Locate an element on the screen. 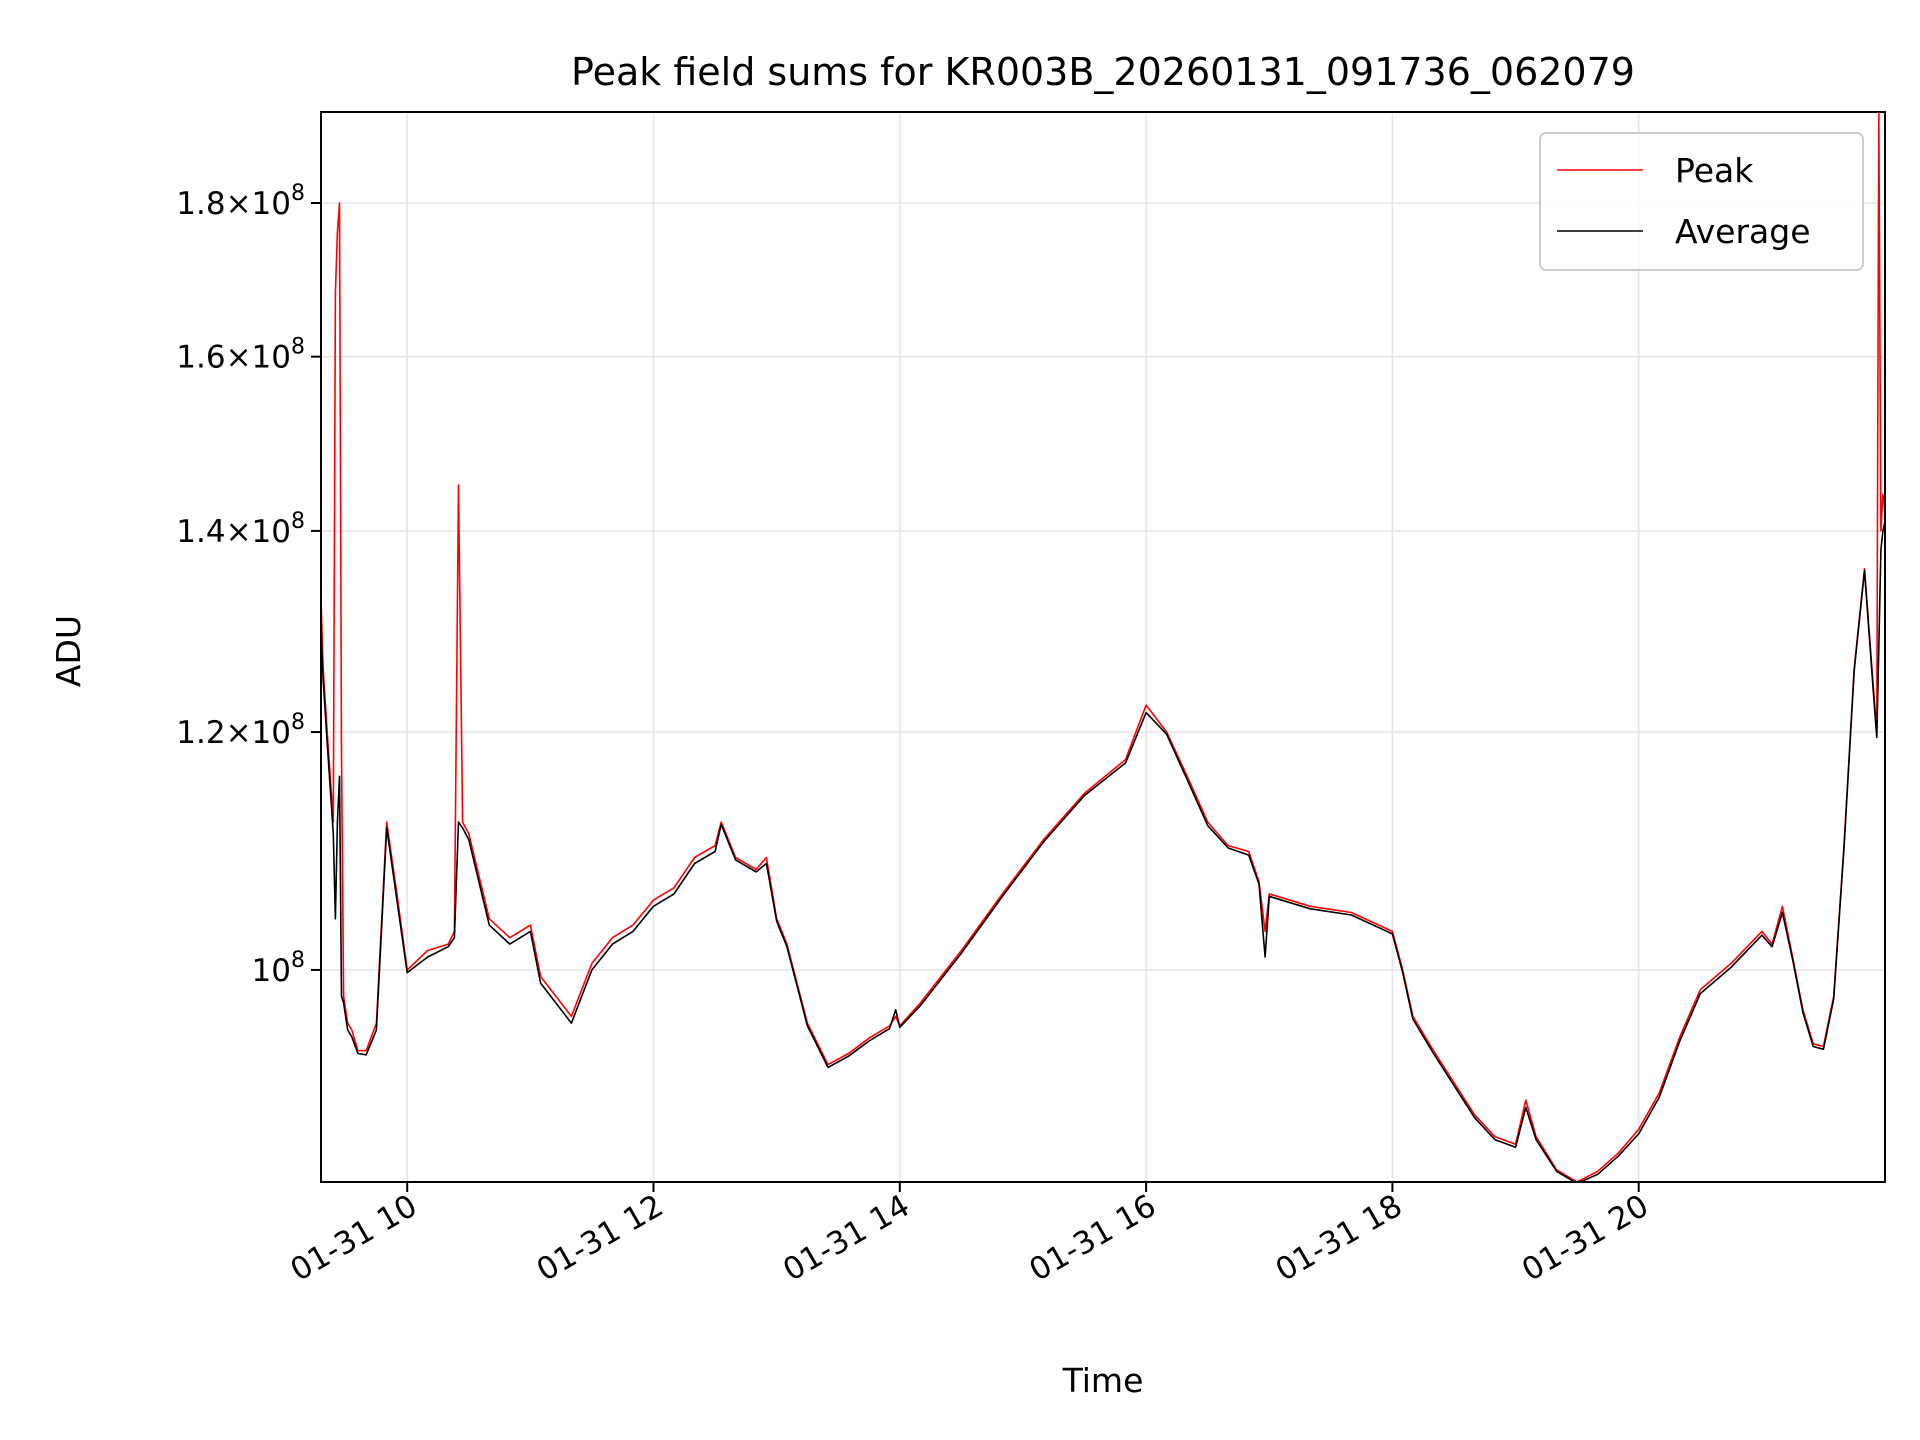 Image resolution: width=1920 pixels, height=1440 pixels. y-tick-mantissa: 1.8 is located at coordinates (200, 204).